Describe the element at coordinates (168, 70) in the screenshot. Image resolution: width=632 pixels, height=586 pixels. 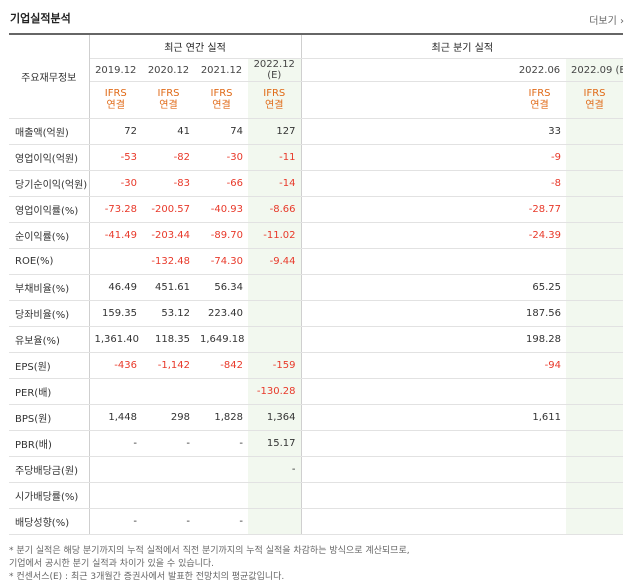
I see `annual-period-year: 2020.12` at that location.